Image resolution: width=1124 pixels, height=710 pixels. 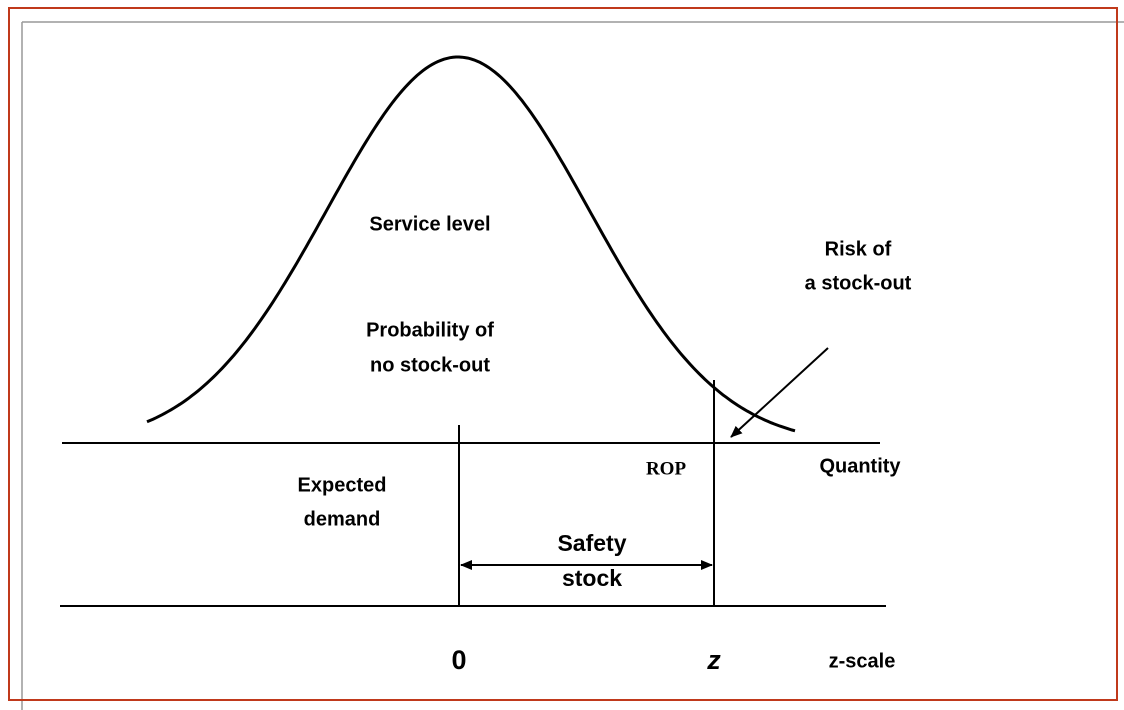 I want to click on risk-arrow, so click(x=779, y=392).